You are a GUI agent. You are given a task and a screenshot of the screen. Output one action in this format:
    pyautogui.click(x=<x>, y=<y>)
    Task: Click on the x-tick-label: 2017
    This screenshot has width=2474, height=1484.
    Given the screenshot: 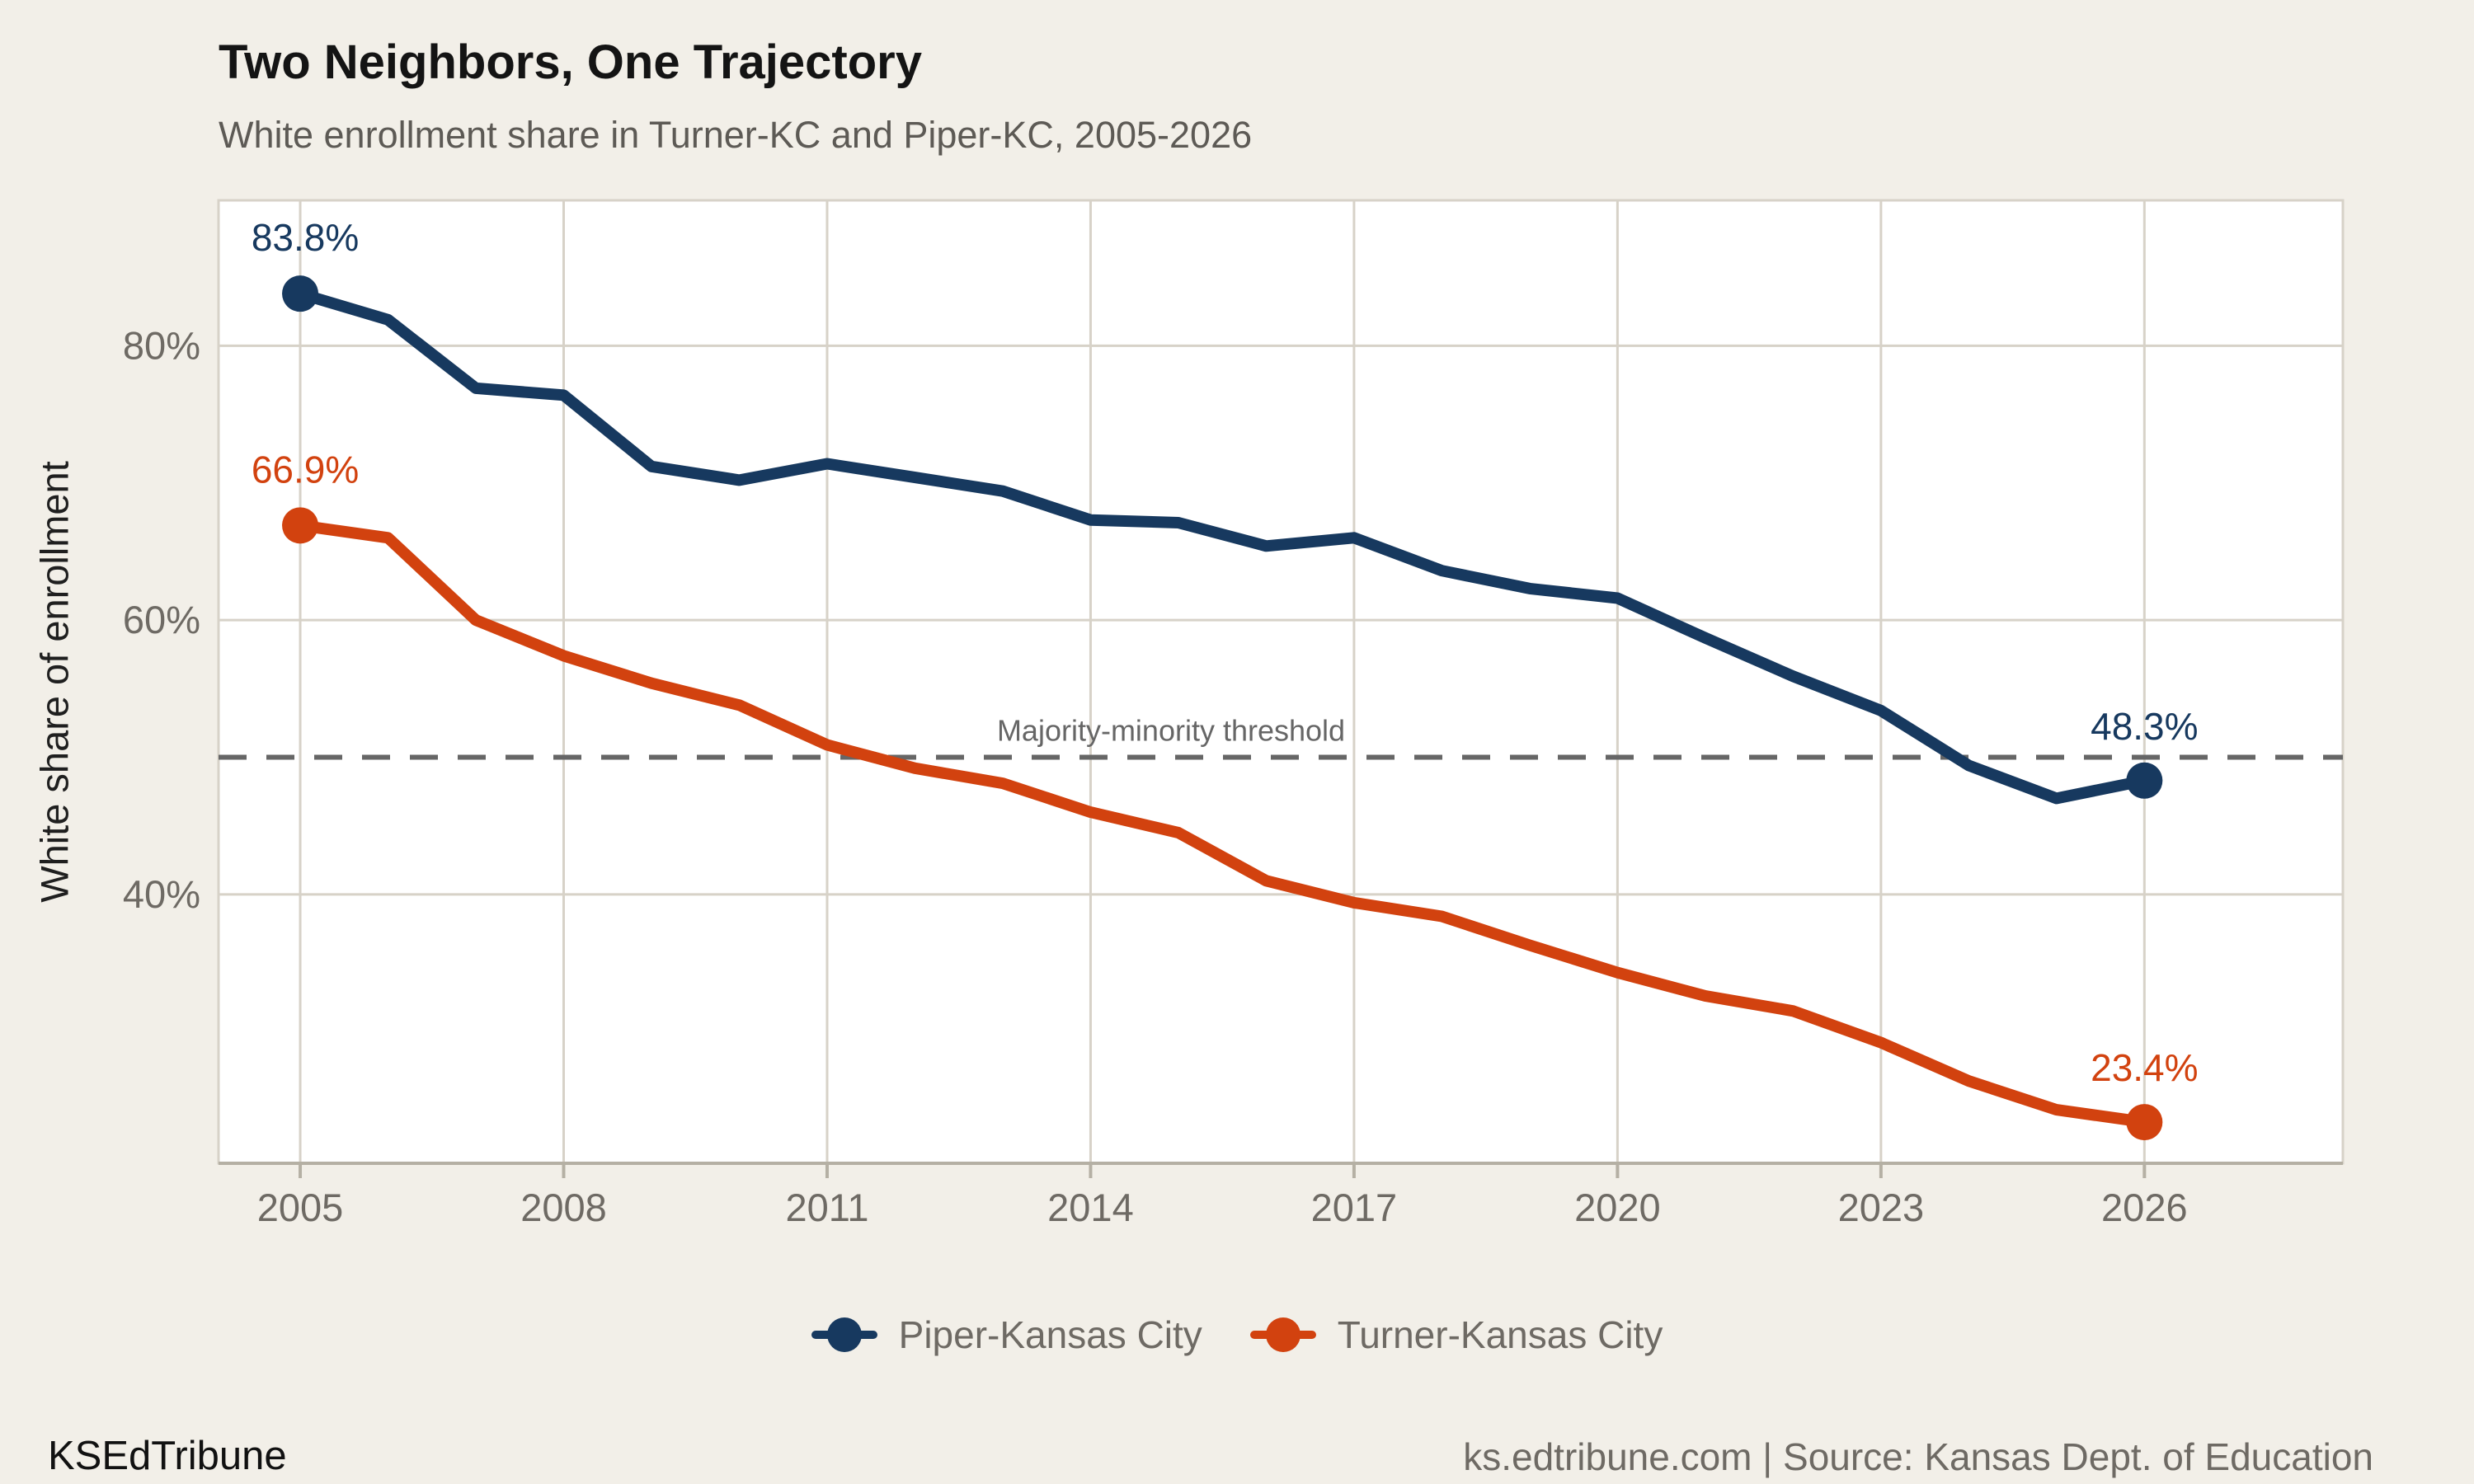 What is the action you would take?
    pyautogui.click(x=1354, y=1207)
    